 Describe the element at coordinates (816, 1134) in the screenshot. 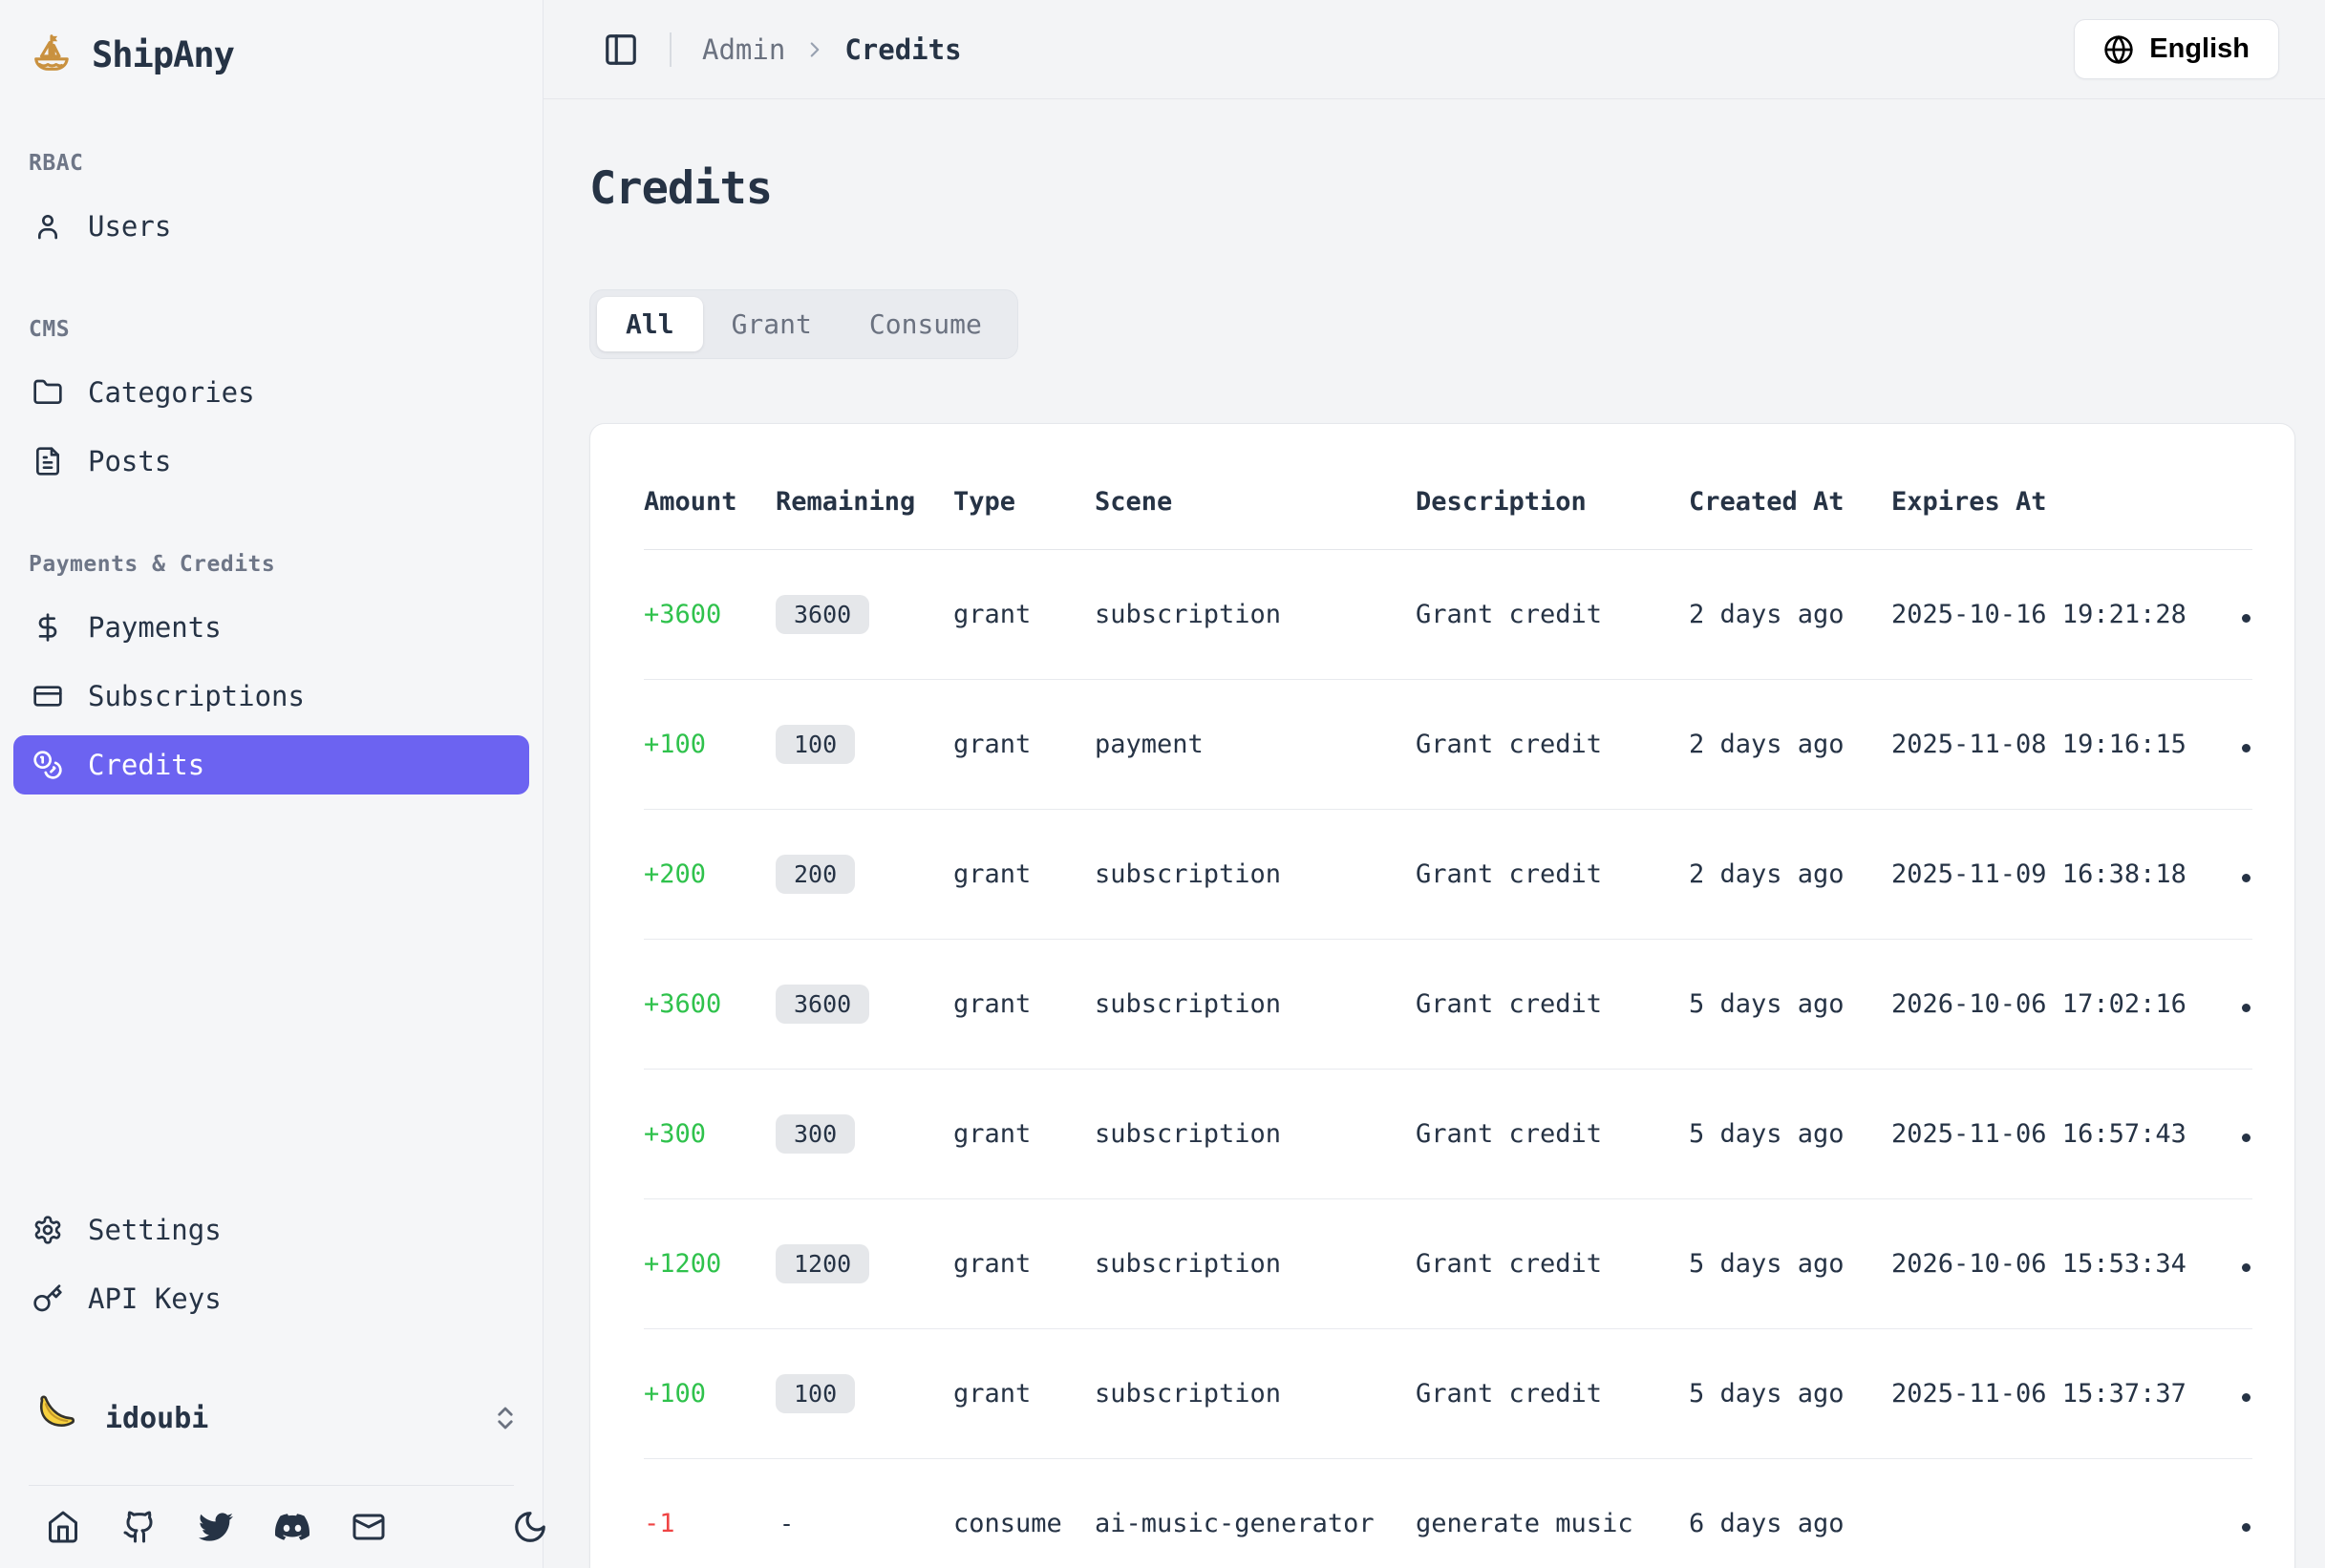

I see `remaining-badge: 300` at that location.